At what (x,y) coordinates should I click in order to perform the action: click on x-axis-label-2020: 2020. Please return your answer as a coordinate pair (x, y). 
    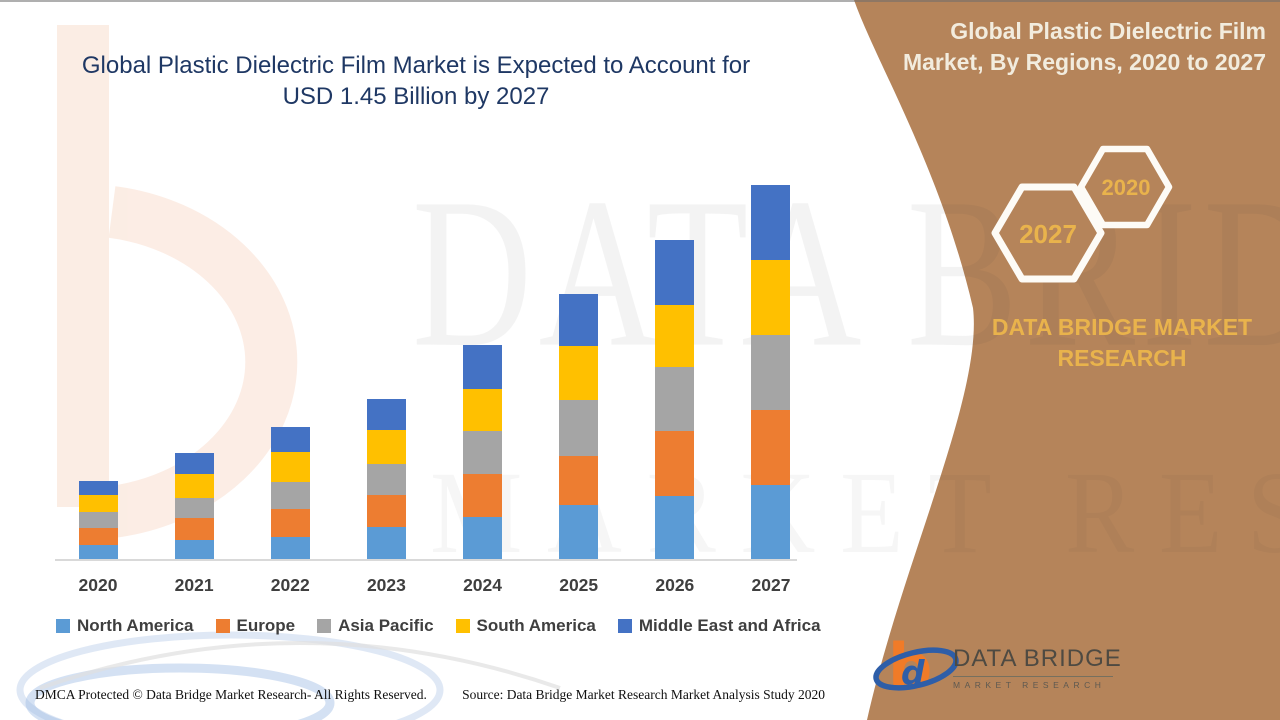
    Looking at the image, I should click on (98, 585).